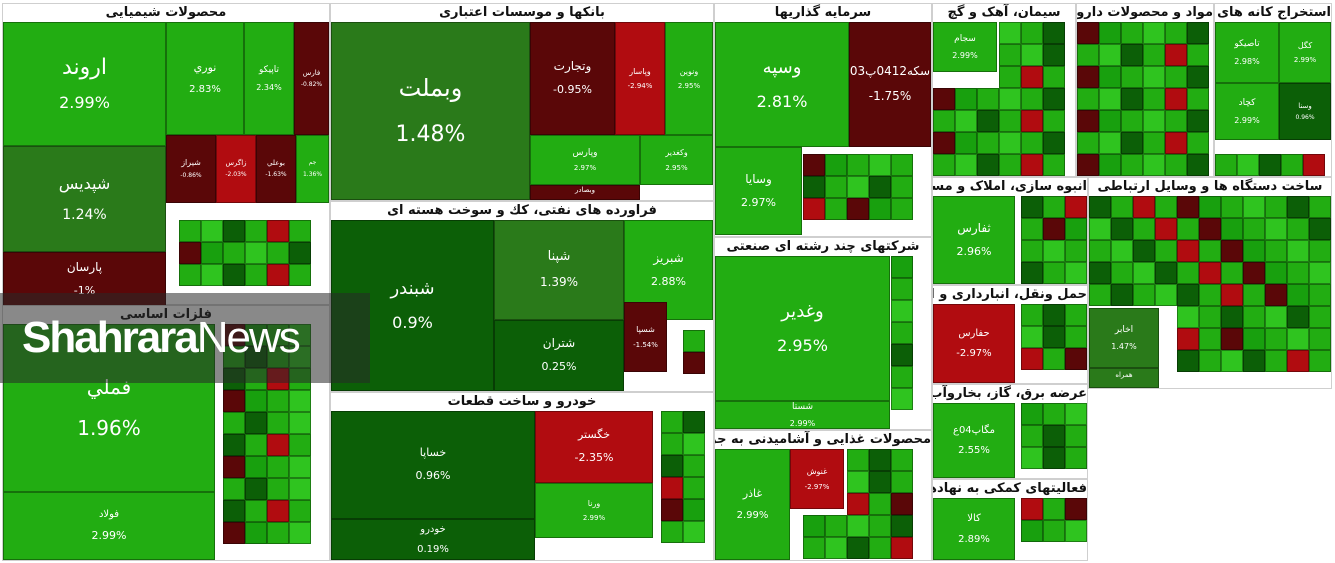 This screenshot has height=563, width=1335. I want to click on symbol-tile: شيراز -0.86%, so click(191, 169).